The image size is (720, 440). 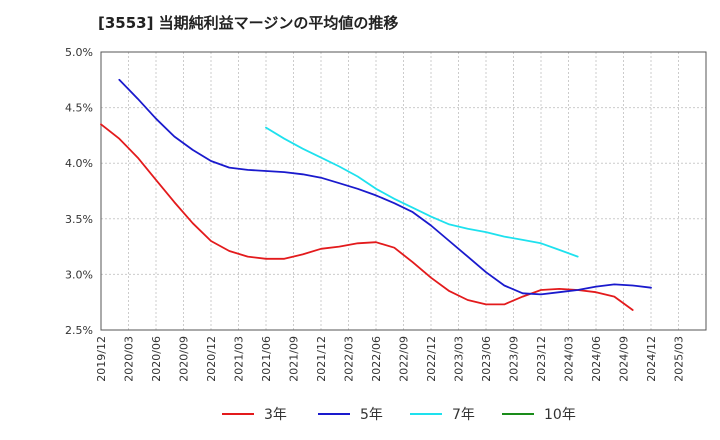 What do you see at coordinates (266, 359) in the screenshot?
I see `x-tick-label: 2021/06` at bounding box center [266, 359].